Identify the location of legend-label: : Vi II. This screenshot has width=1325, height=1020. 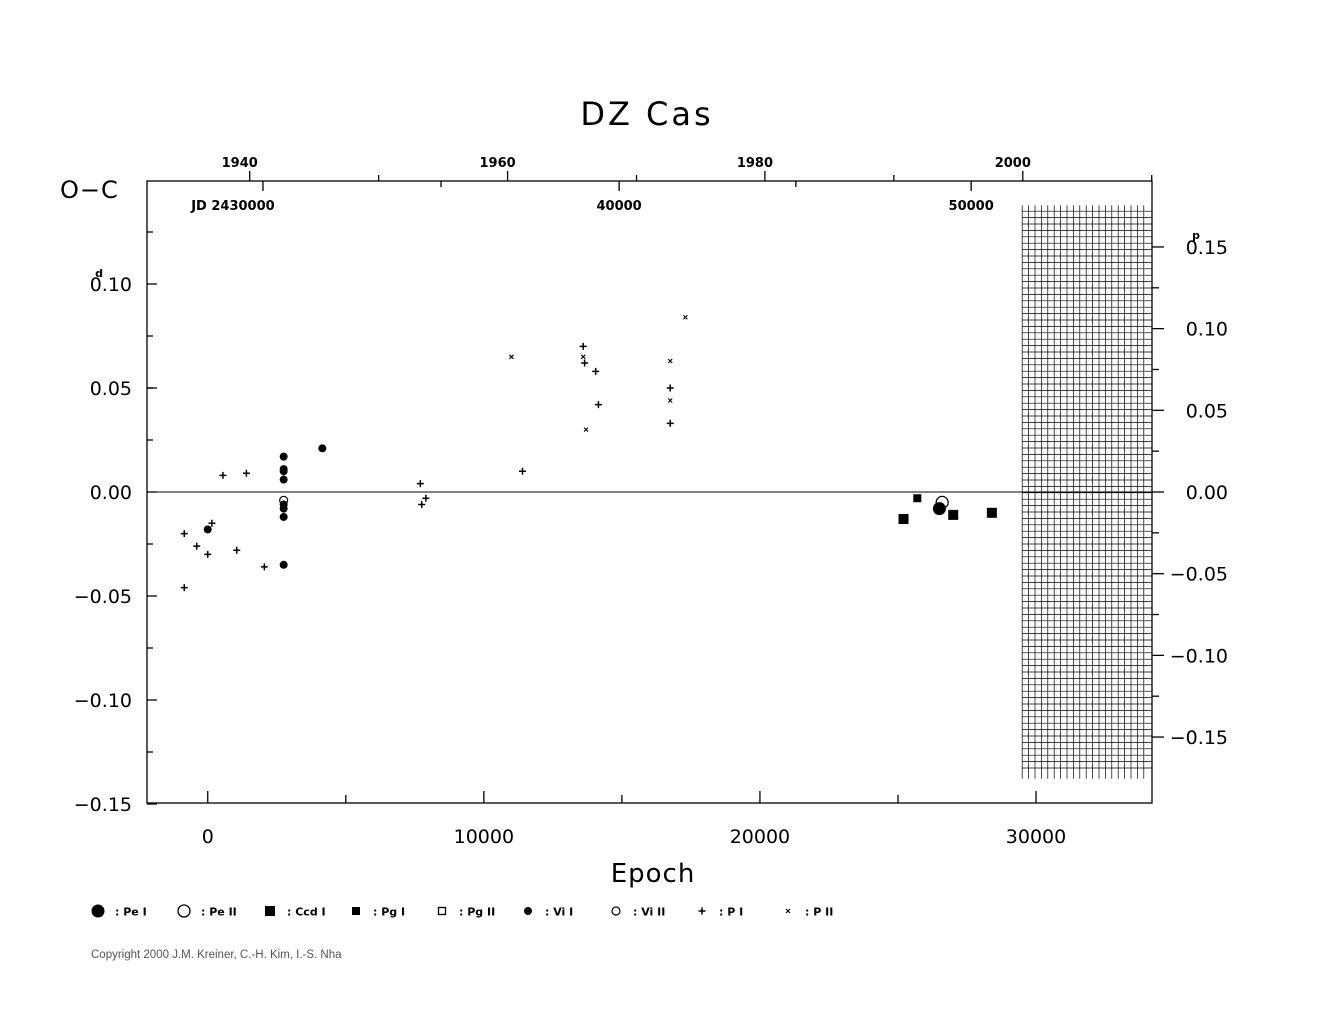
(649, 912).